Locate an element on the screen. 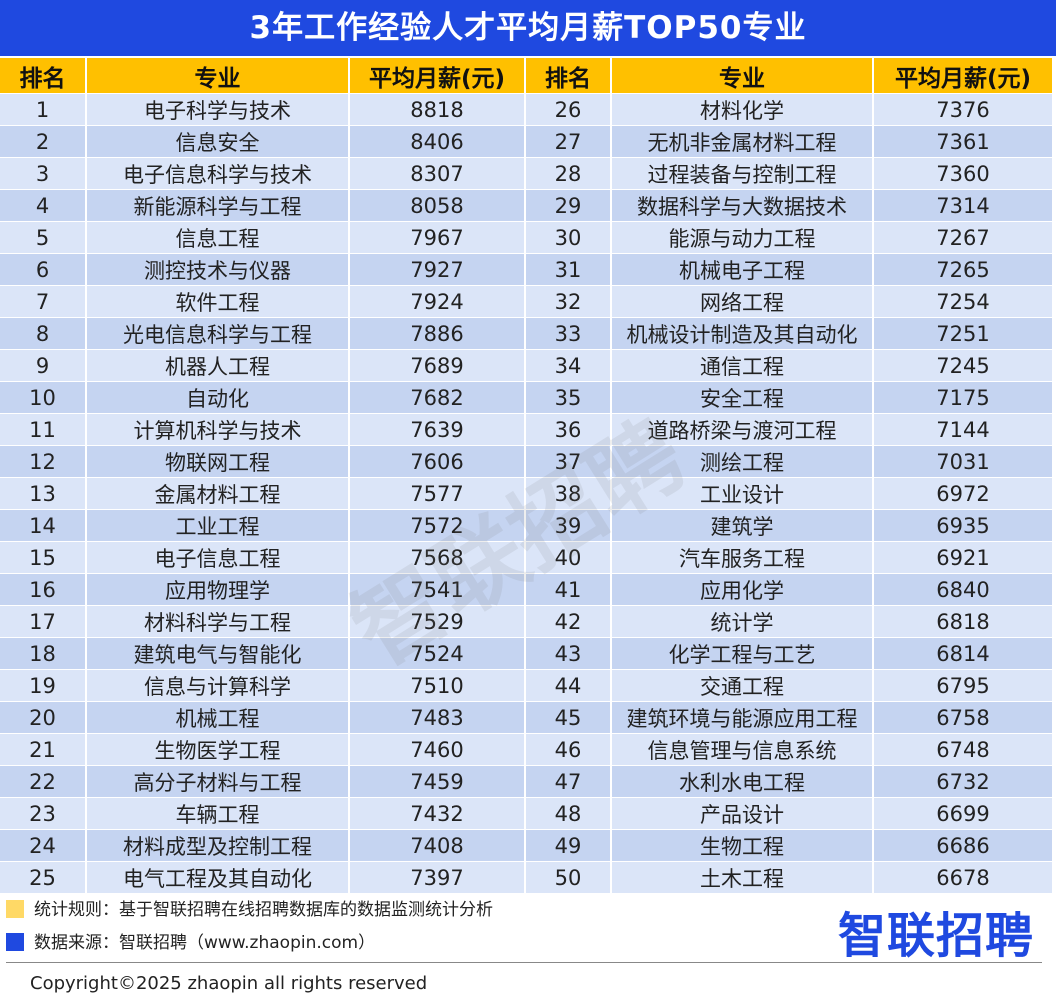 This screenshot has height=1001, width=1056. cell-salary: 7568 is located at coordinates (437, 557).